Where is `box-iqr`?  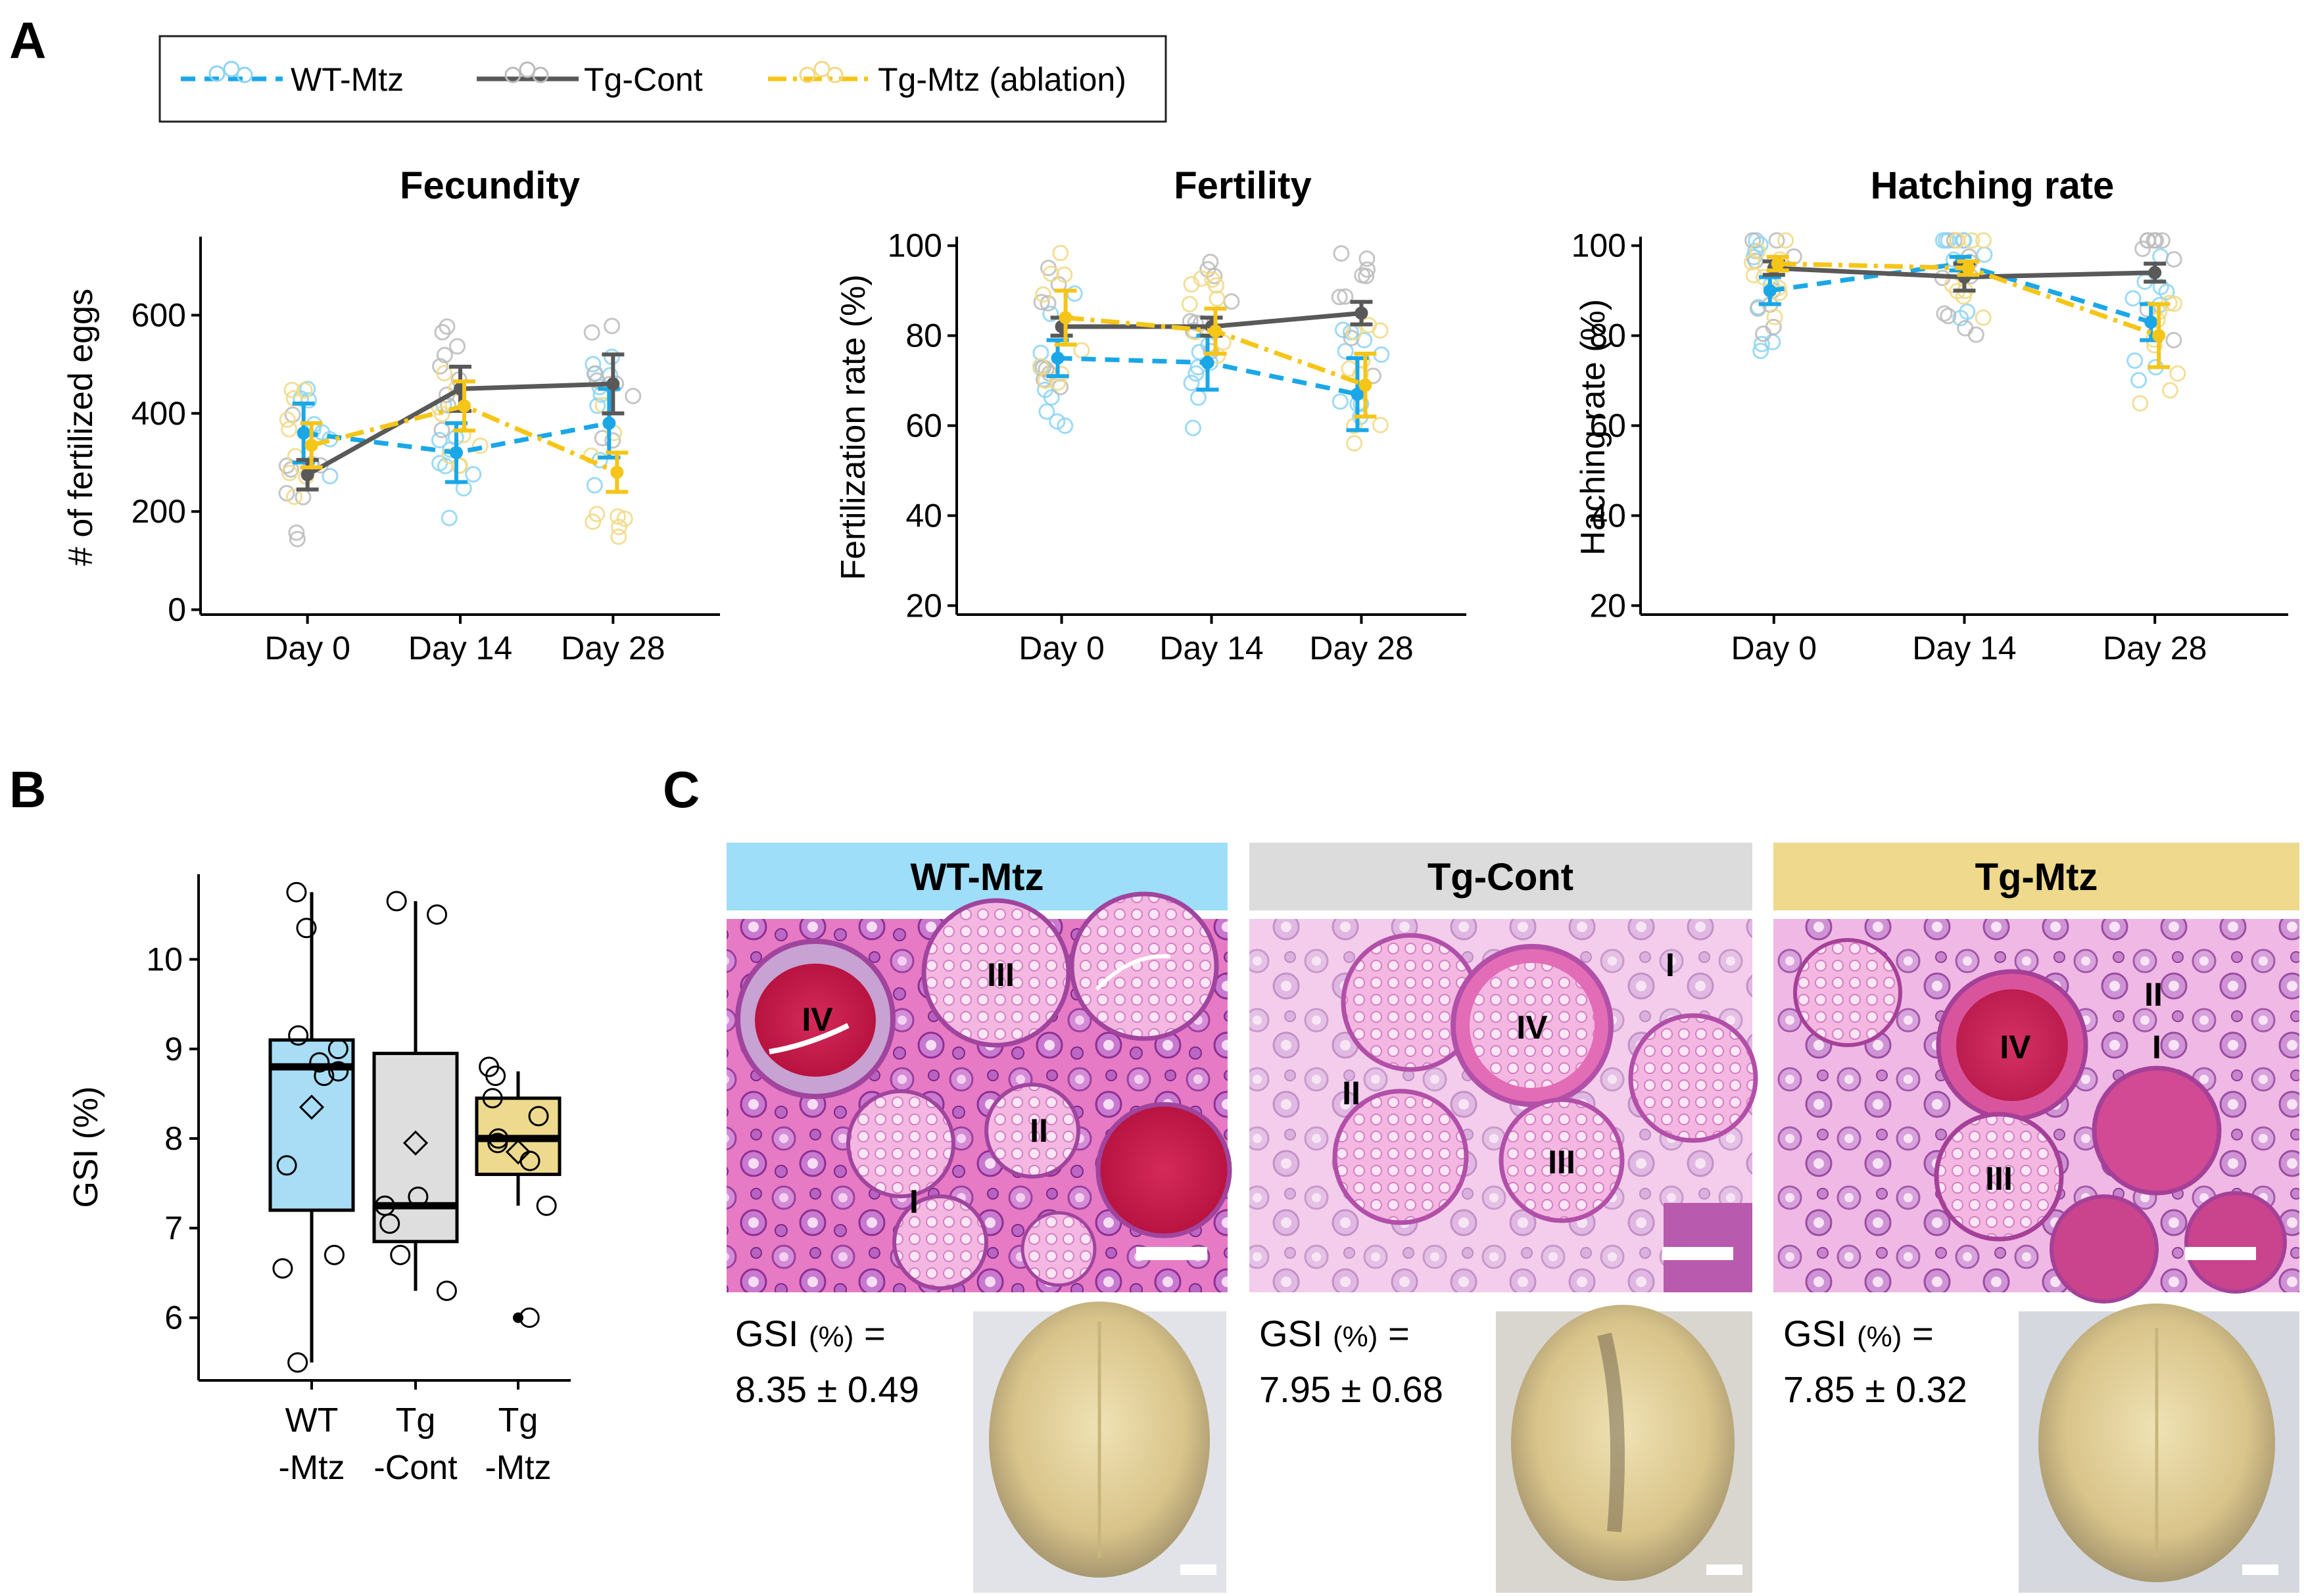 box-iqr is located at coordinates (415, 1148).